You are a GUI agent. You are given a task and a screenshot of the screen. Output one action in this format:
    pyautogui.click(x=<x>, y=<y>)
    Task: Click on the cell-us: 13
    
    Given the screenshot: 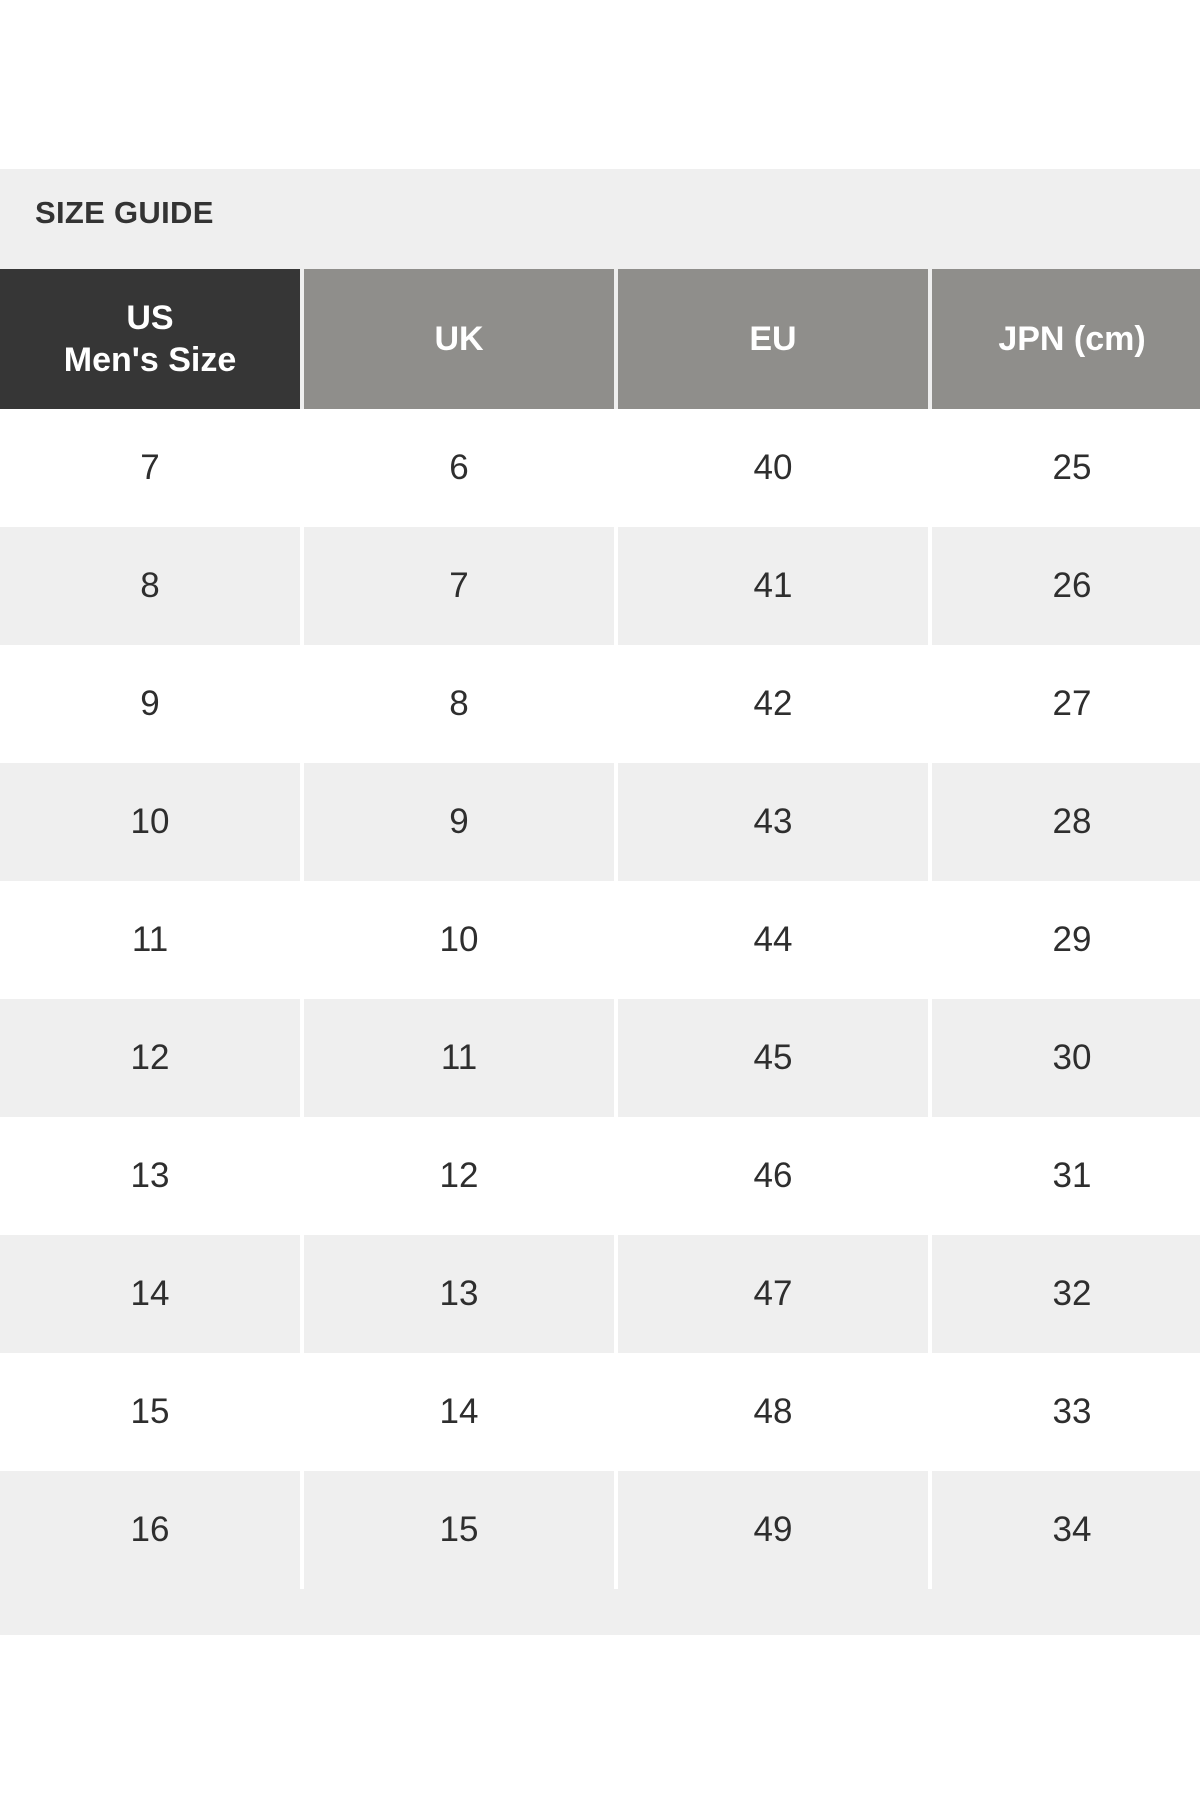 What is the action you would take?
    pyautogui.click(x=150, y=1176)
    